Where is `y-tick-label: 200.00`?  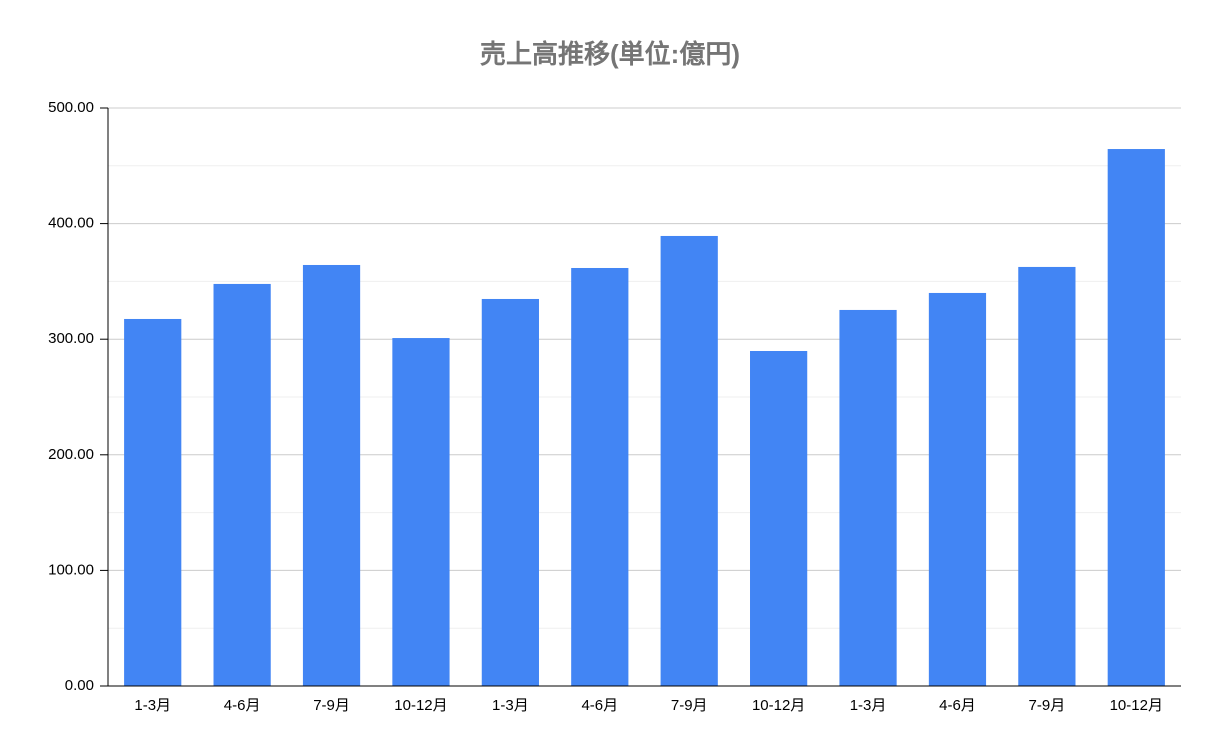 y-tick-label: 200.00 is located at coordinates (71, 454).